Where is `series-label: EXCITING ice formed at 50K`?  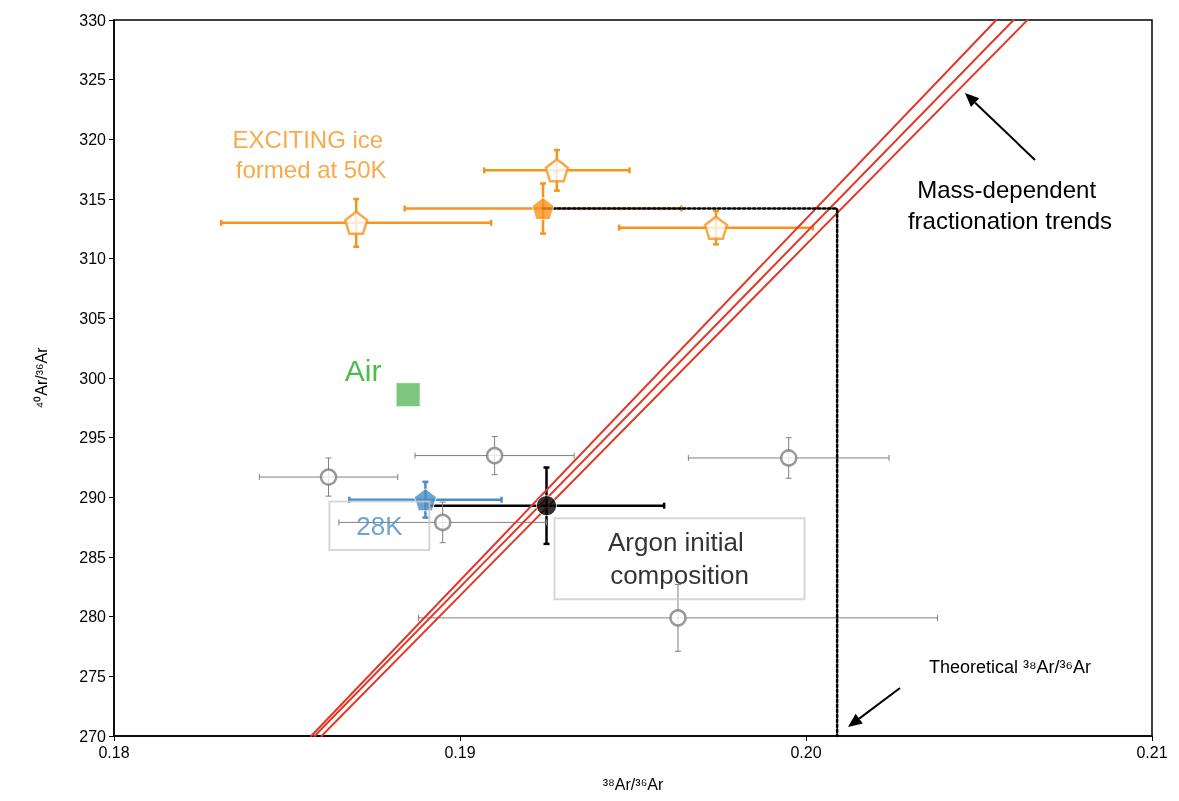
series-label: EXCITING ice formed at 50K is located at coordinates (311, 155).